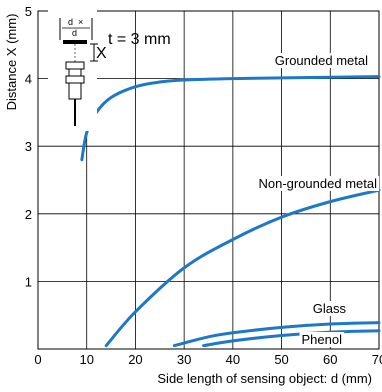 This screenshot has height=392, width=382. Describe the element at coordinates (77, 70) in the screenshot. I see `sensor-diagram-icon: d × d X` at that location.